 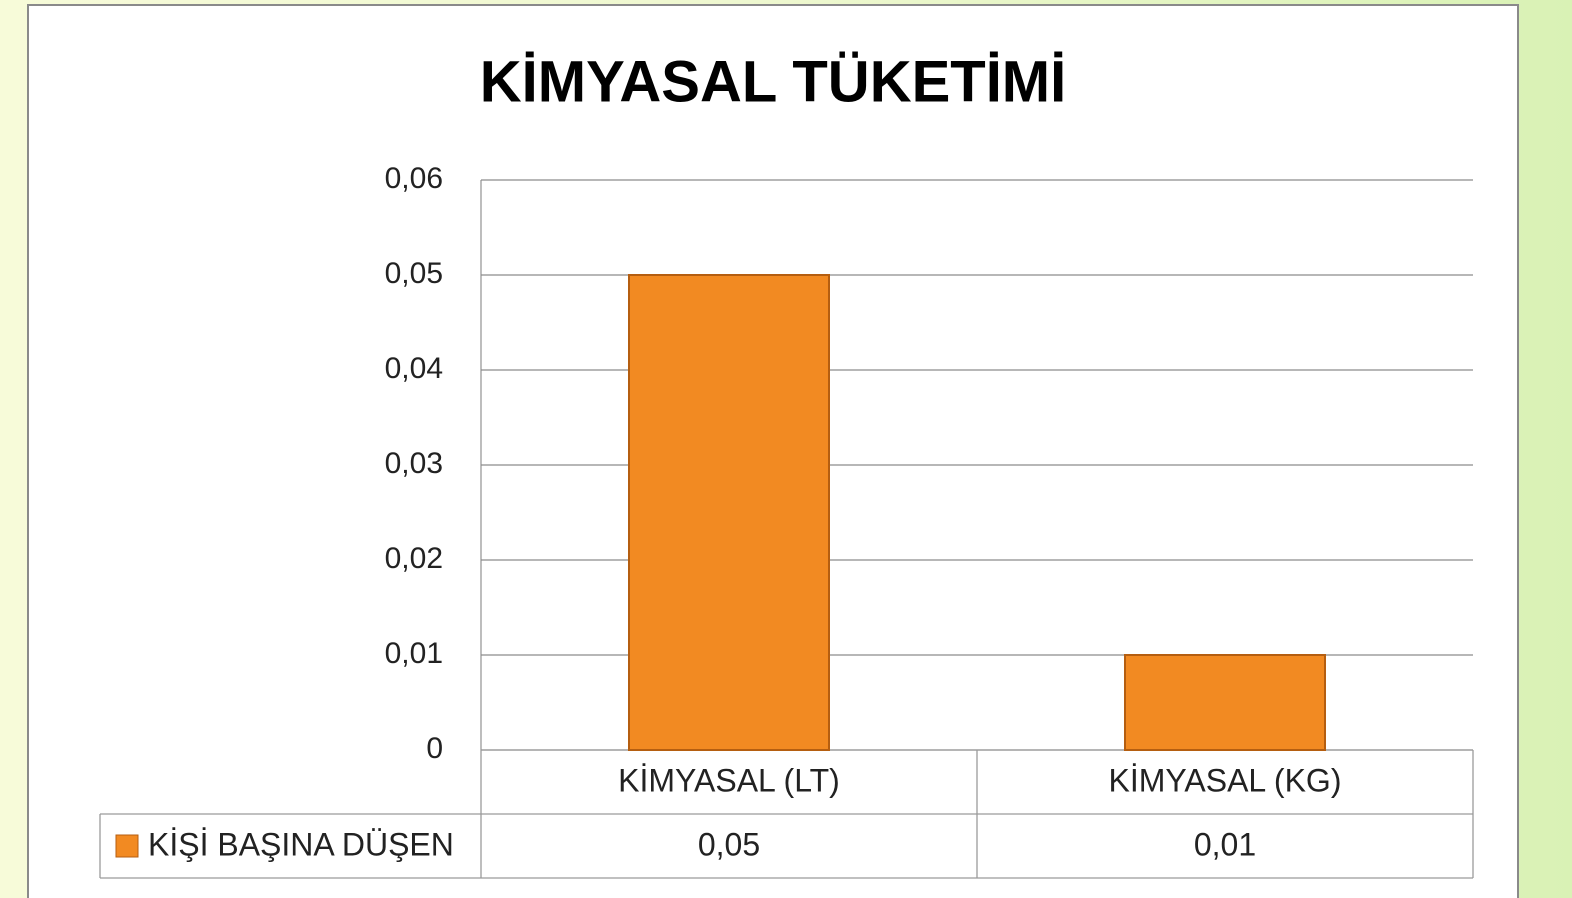 I want to click on y-tick-label: 0,06, so click(x=414, y=178).